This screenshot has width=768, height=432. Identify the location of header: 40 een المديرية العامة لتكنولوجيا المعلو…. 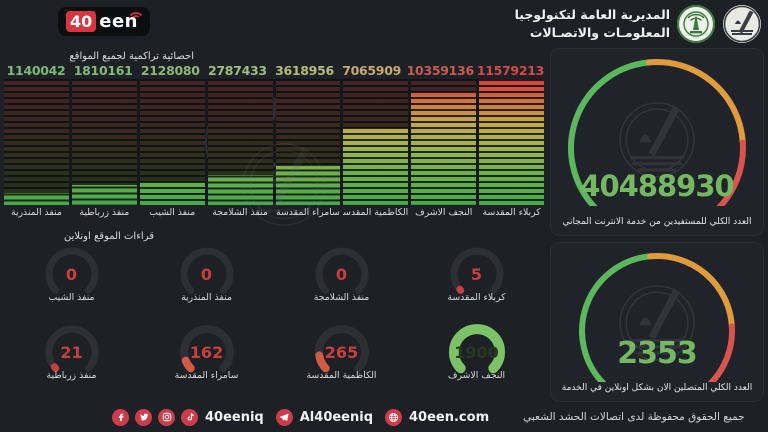
(384, 24).